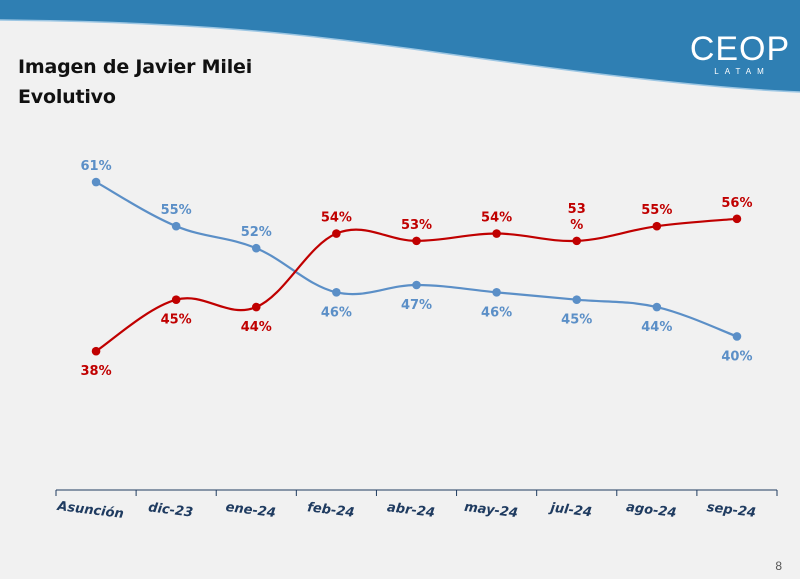  Describe the element at coordinates (256, 232) in the screenshot. I see `data-label: 52%` at that location.